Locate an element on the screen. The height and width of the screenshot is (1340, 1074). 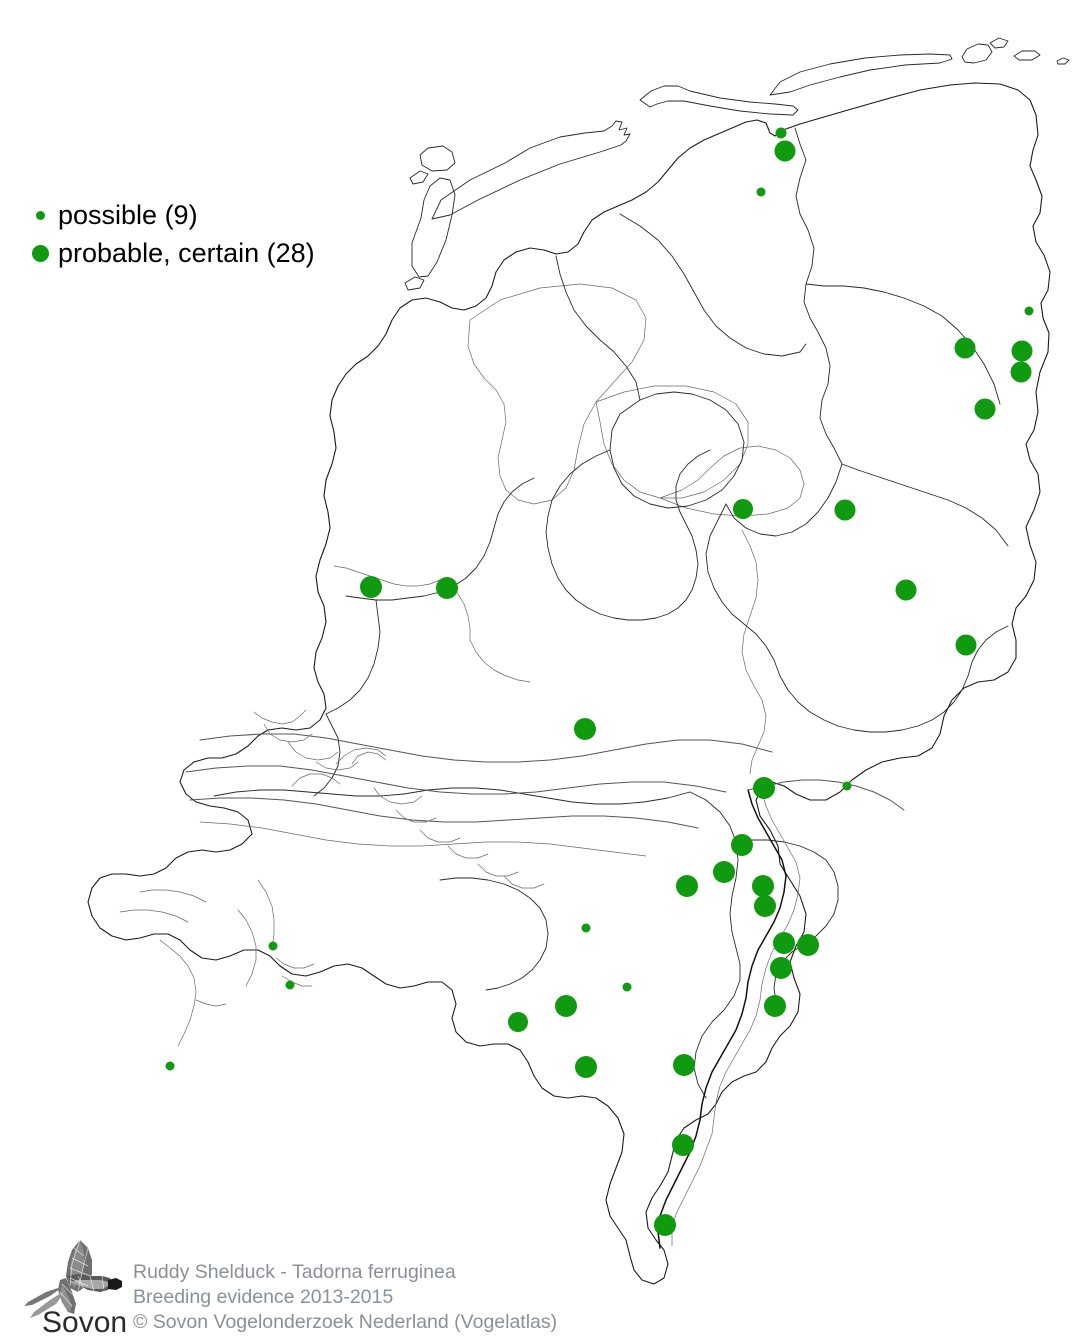
legend-item-possible: possible (9) is located at coordinates (222, 215).